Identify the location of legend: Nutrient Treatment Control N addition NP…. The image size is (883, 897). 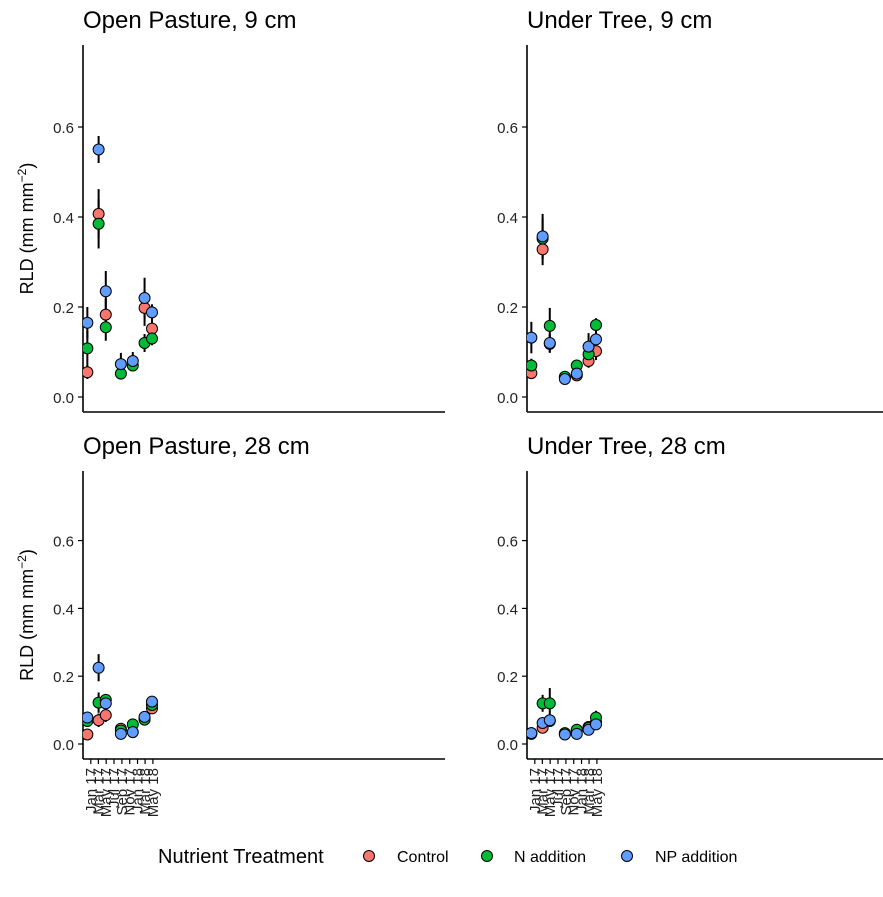
(447, 857).